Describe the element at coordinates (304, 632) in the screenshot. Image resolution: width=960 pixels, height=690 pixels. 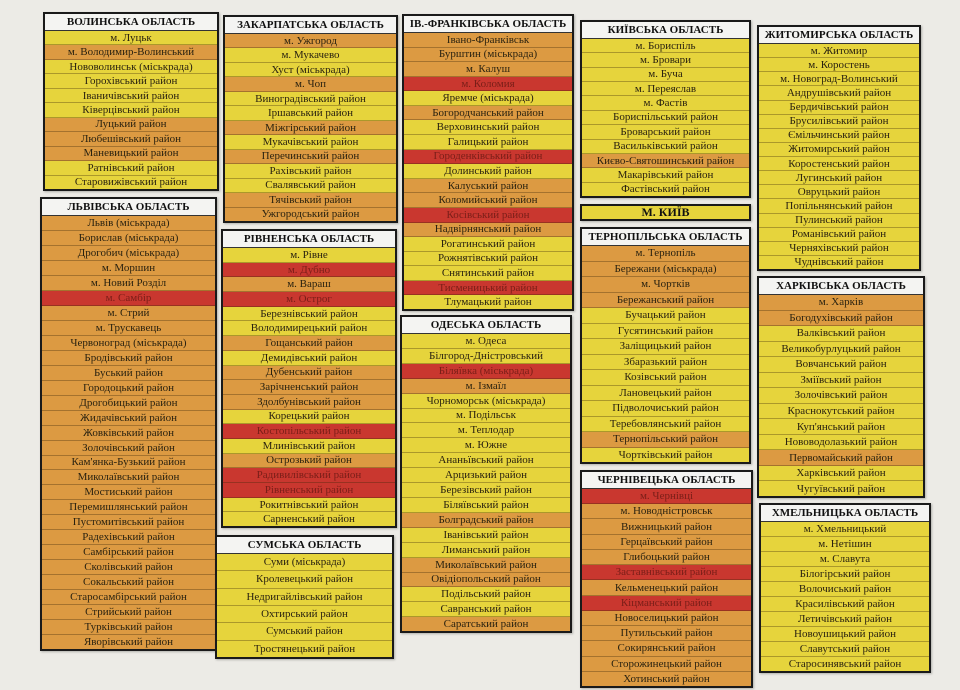
I see `district-row: Сумський район` at that location.